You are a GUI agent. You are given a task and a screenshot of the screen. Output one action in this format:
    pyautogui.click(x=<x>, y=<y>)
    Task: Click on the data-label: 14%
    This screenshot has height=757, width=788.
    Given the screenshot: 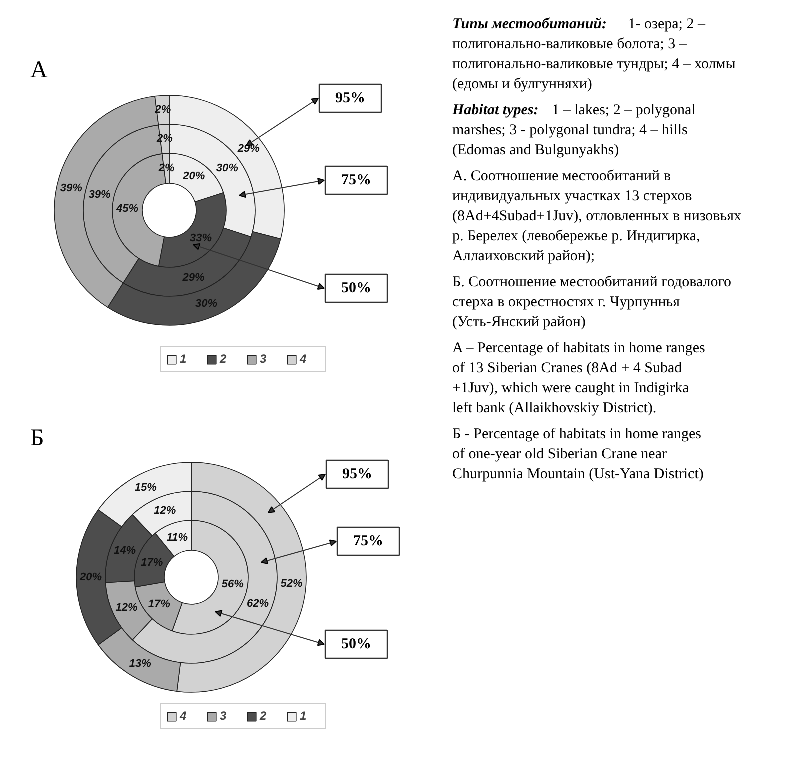 What is the action you would take?
    pyautogui.click(x=125, y=551)
    